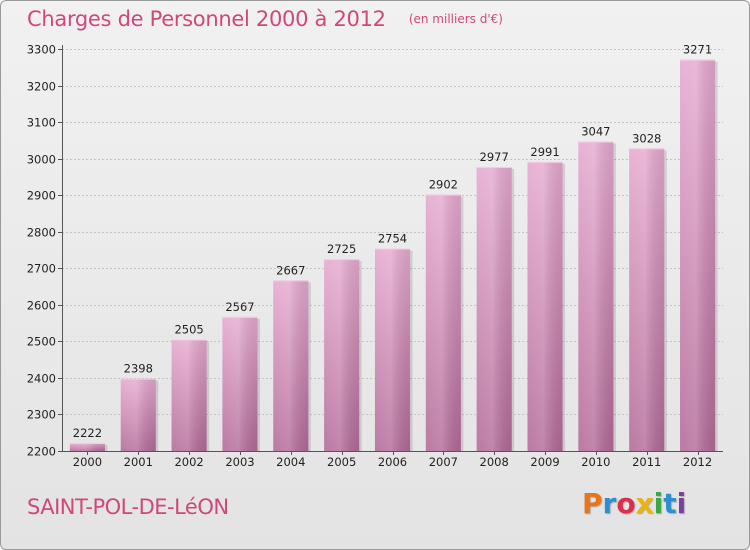 This screenshot has height=550, width=750. What do you see at coordinates (41, 342) in the screenshot?
I see `y-tick-label: 2500` at bounding box center [41, 342].